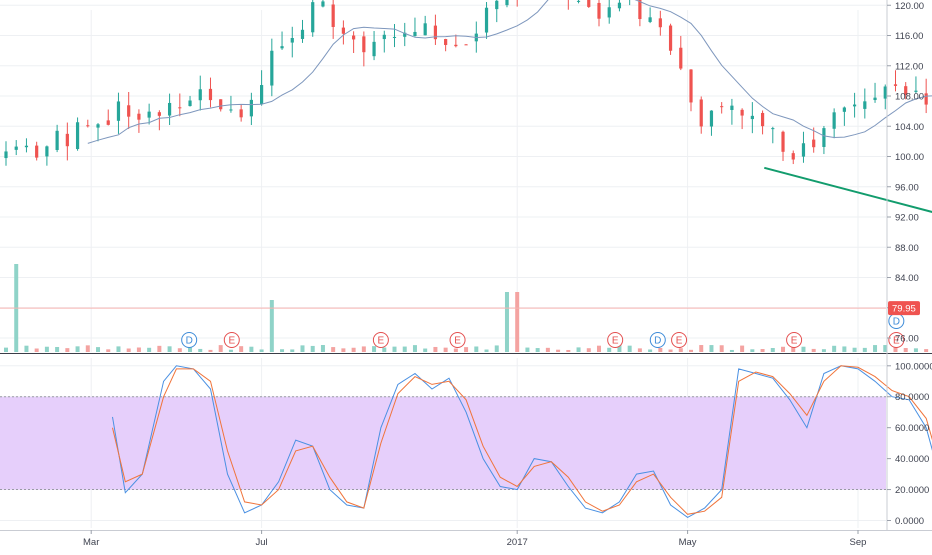 This screenshot has width=932, height=555. I want to click on price-axis-label: 88.00, so click(907, 248).